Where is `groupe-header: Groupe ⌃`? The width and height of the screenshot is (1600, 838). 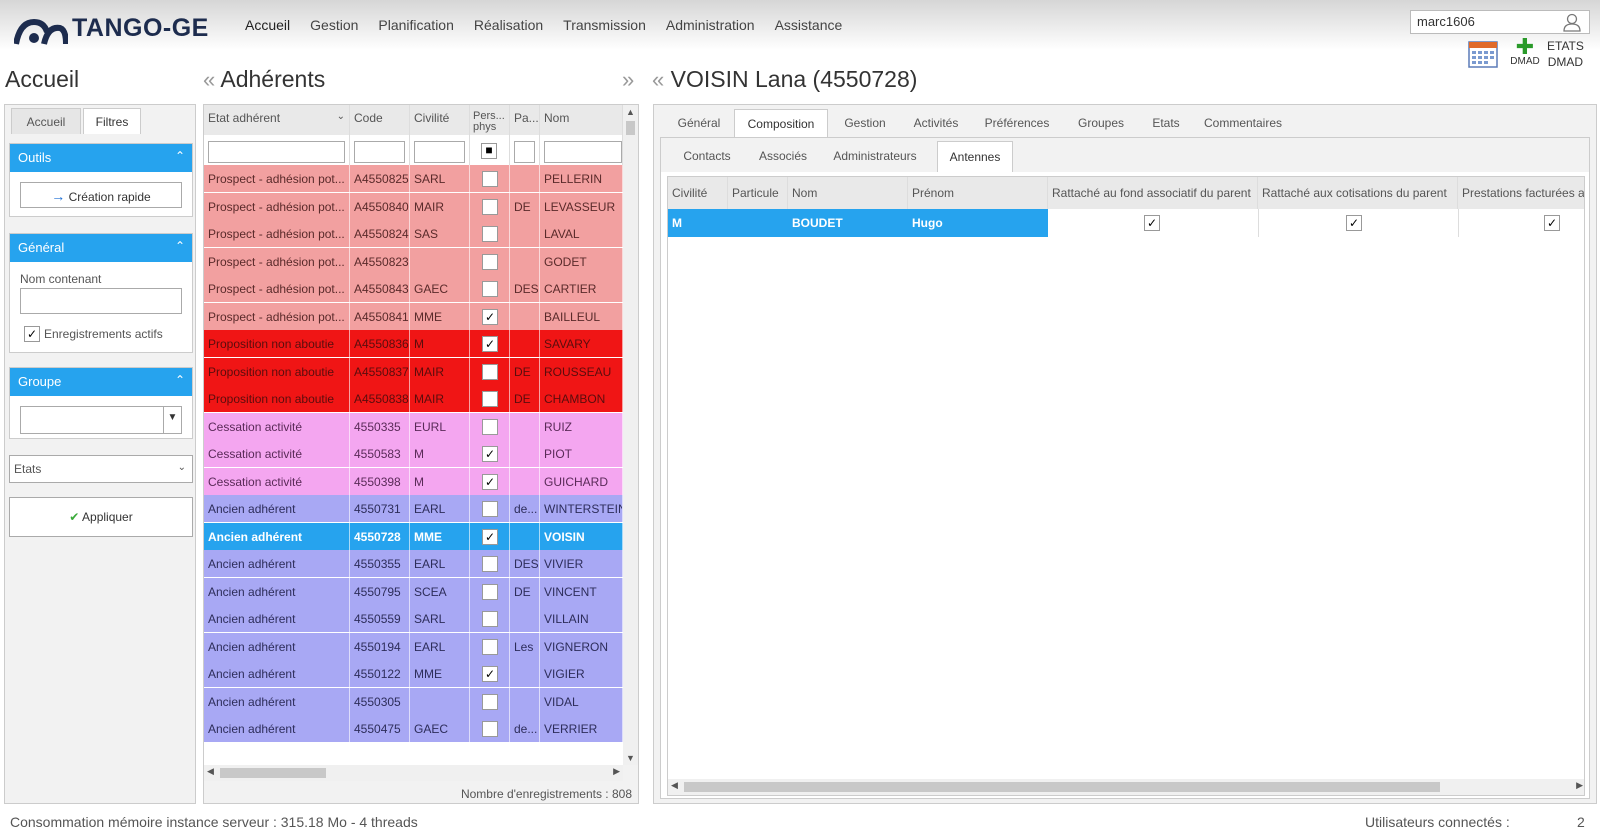
groupe-header: Groupe ⌃ is located at coordinates (101, 382).